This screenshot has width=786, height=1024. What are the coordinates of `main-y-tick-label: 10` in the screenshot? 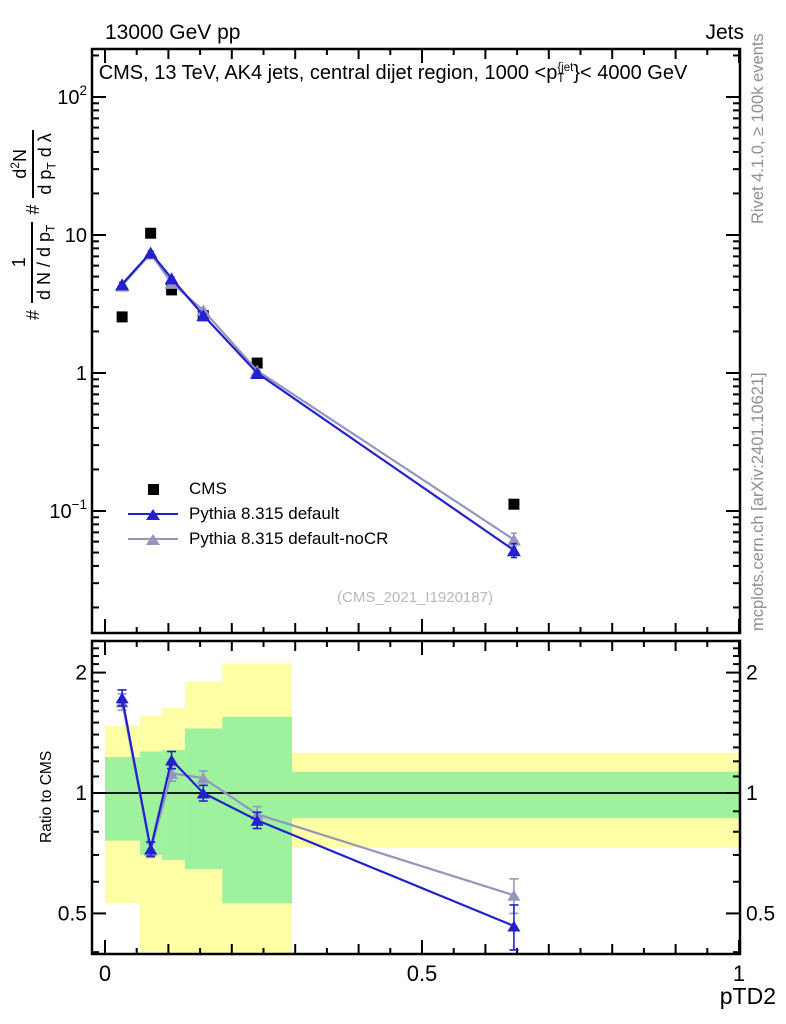 It's located at (76, 236).